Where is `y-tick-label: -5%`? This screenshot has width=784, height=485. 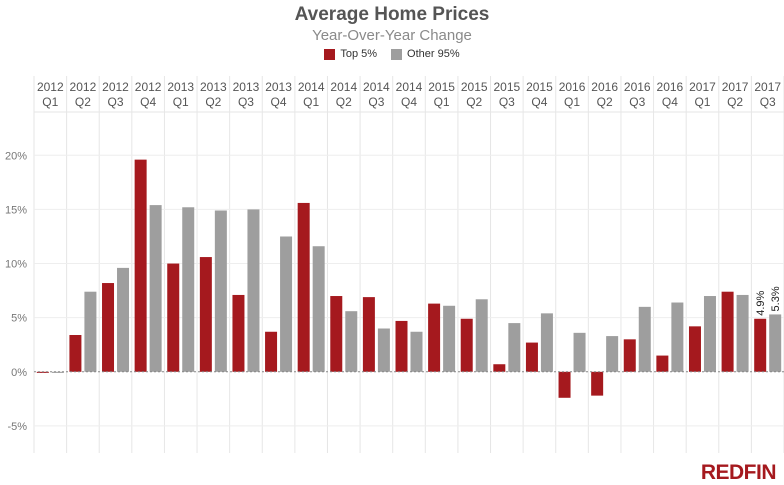
y-tick-label: -5% is located at coordinates (17, 427).